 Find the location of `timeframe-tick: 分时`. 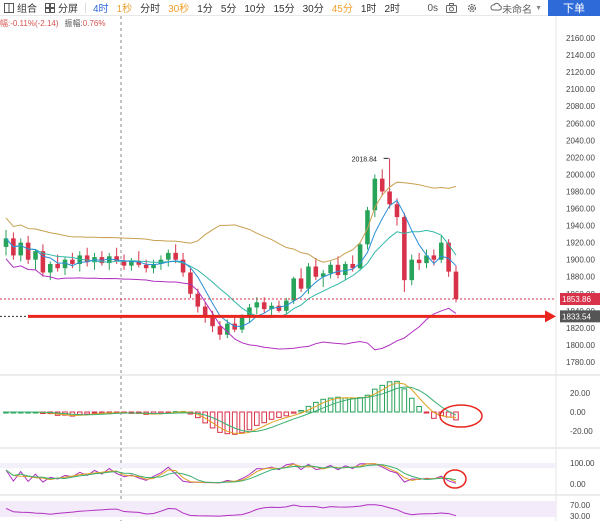

timeframe-tick: 分时 is located at coordinates (150, 9).